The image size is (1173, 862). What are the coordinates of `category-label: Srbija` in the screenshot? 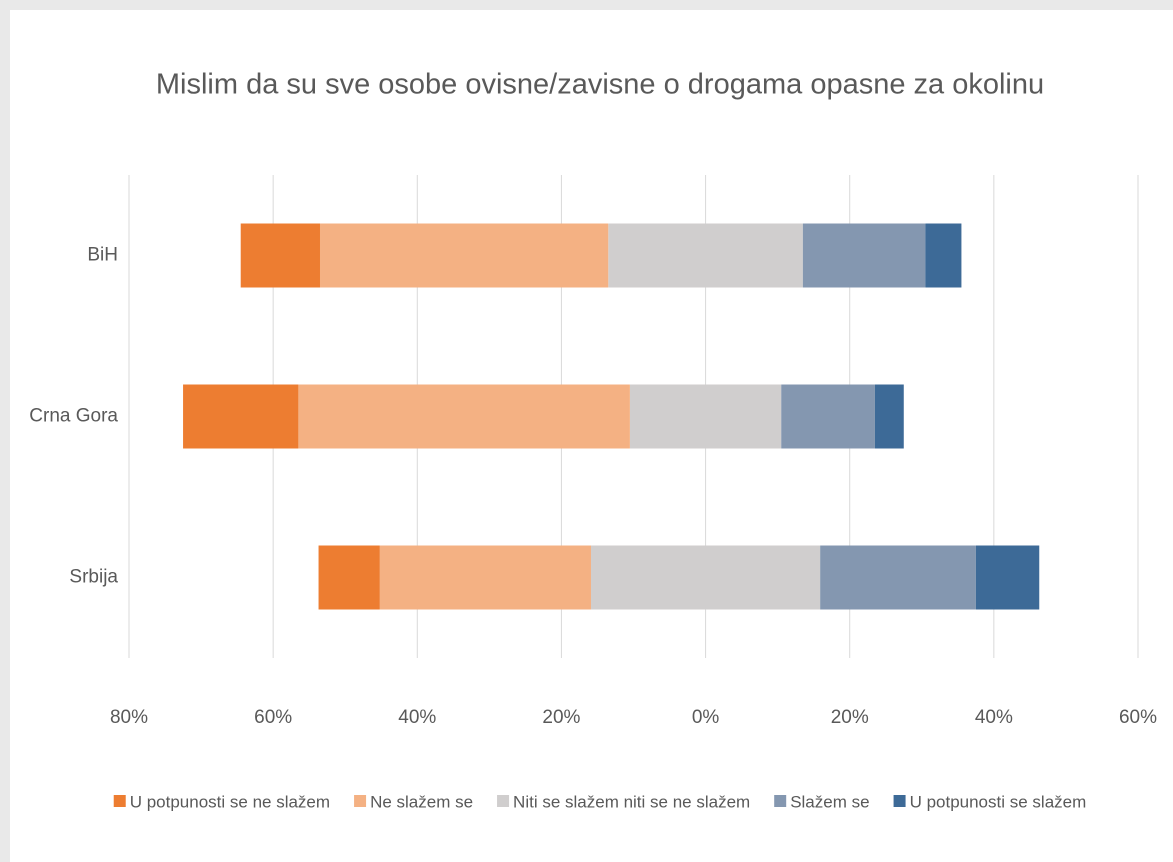 It's located at (93, 577).